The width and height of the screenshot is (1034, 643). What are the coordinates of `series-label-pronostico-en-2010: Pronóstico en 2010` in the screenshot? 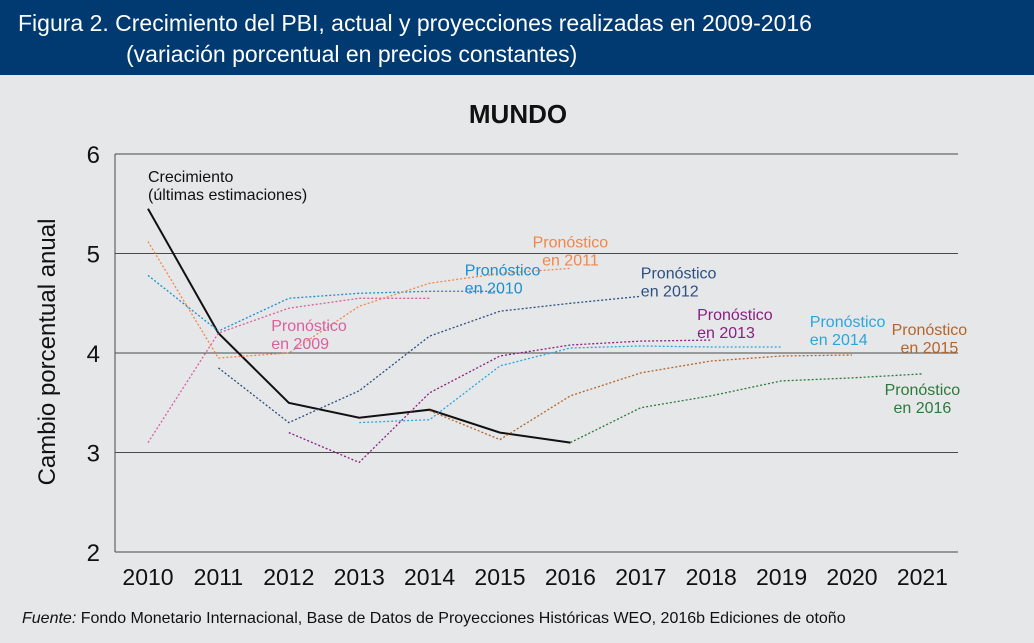 It's located at (503, 279).